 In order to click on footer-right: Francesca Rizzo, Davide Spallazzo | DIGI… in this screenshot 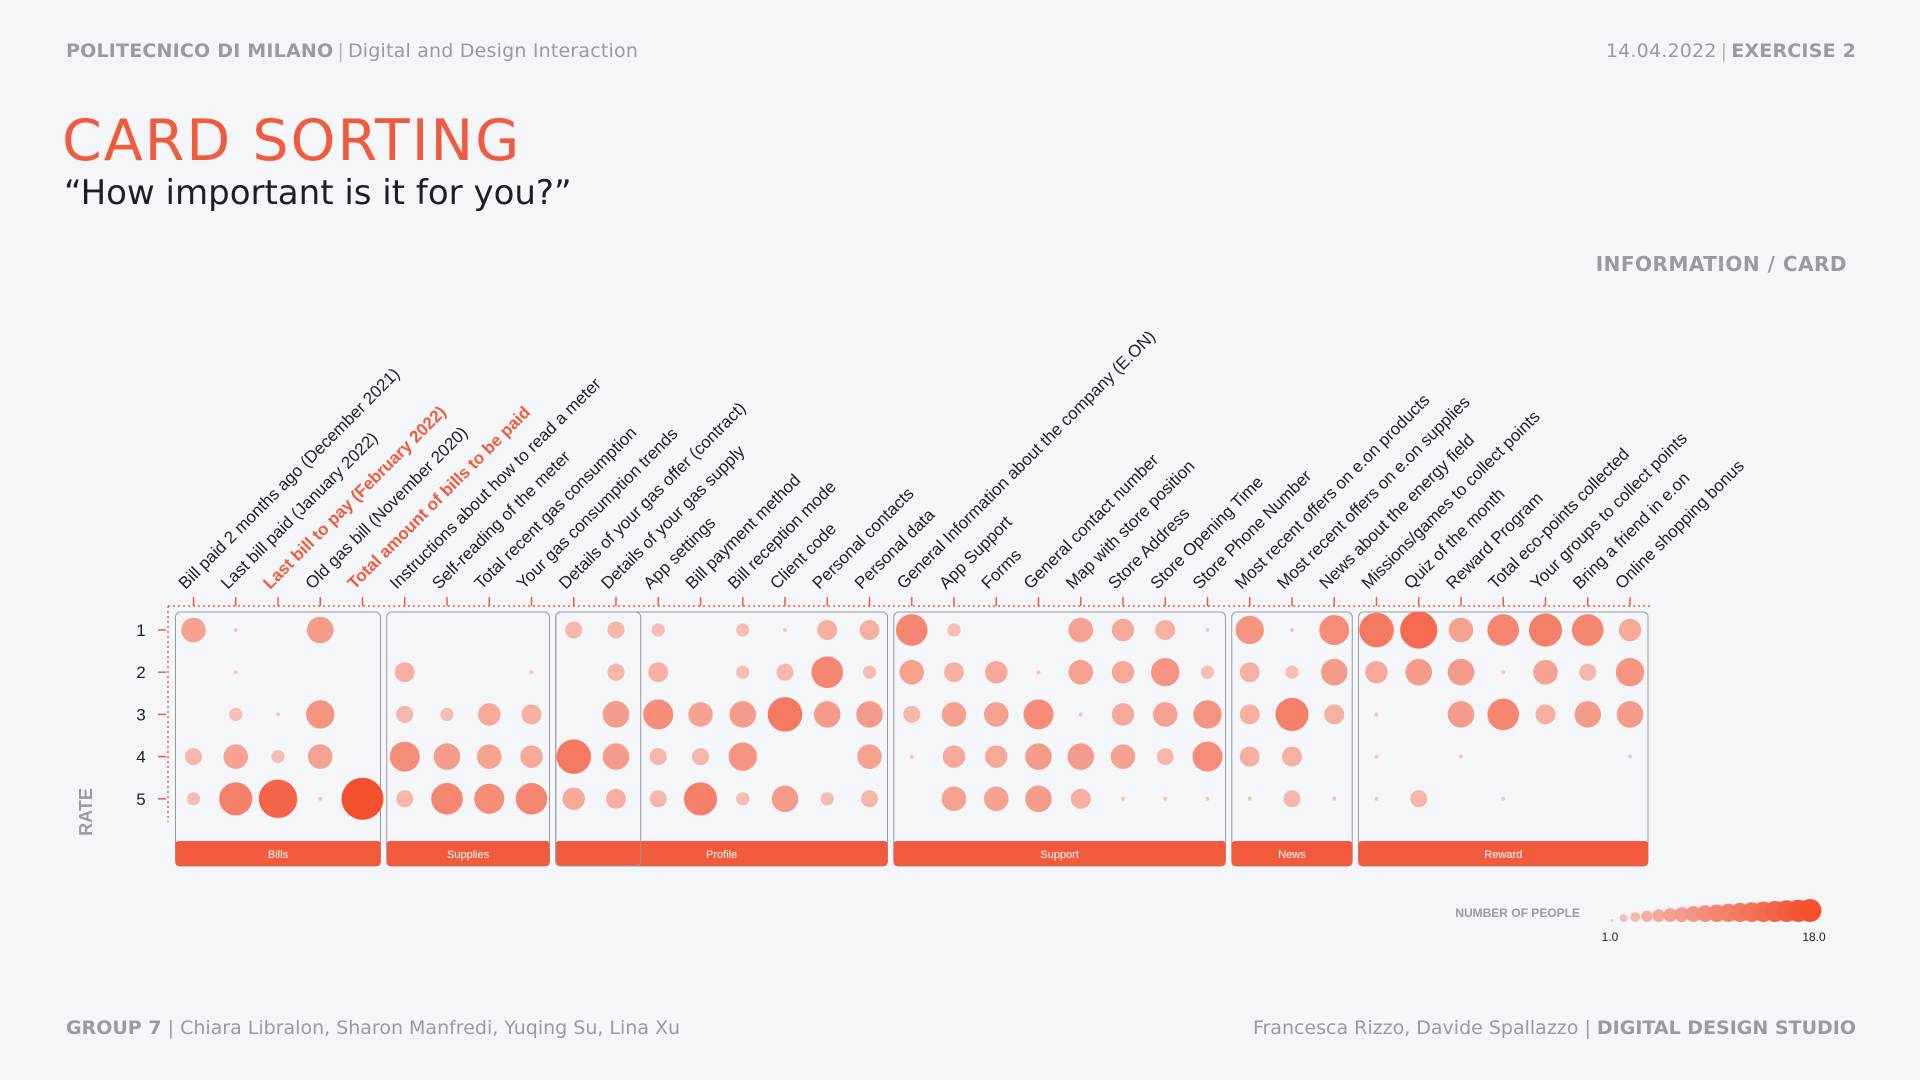, I will do `click(1554, 1028)`.